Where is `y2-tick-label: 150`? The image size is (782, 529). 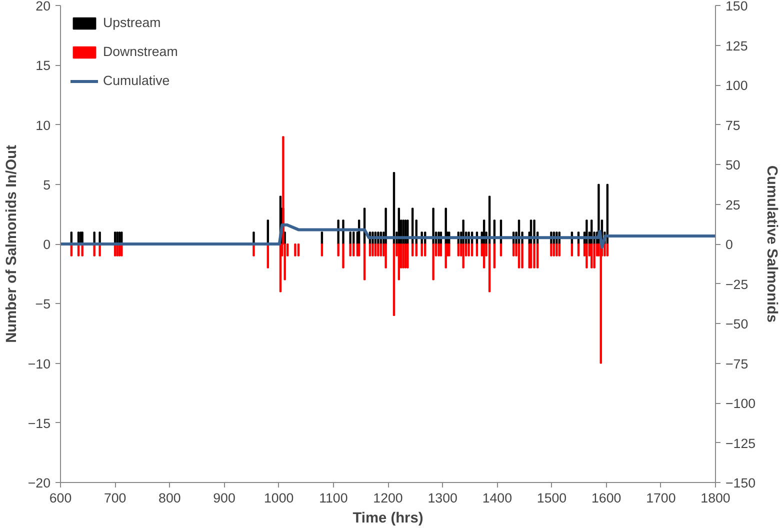
y2-tick-label: 150 is located at coordinates (737, 7).